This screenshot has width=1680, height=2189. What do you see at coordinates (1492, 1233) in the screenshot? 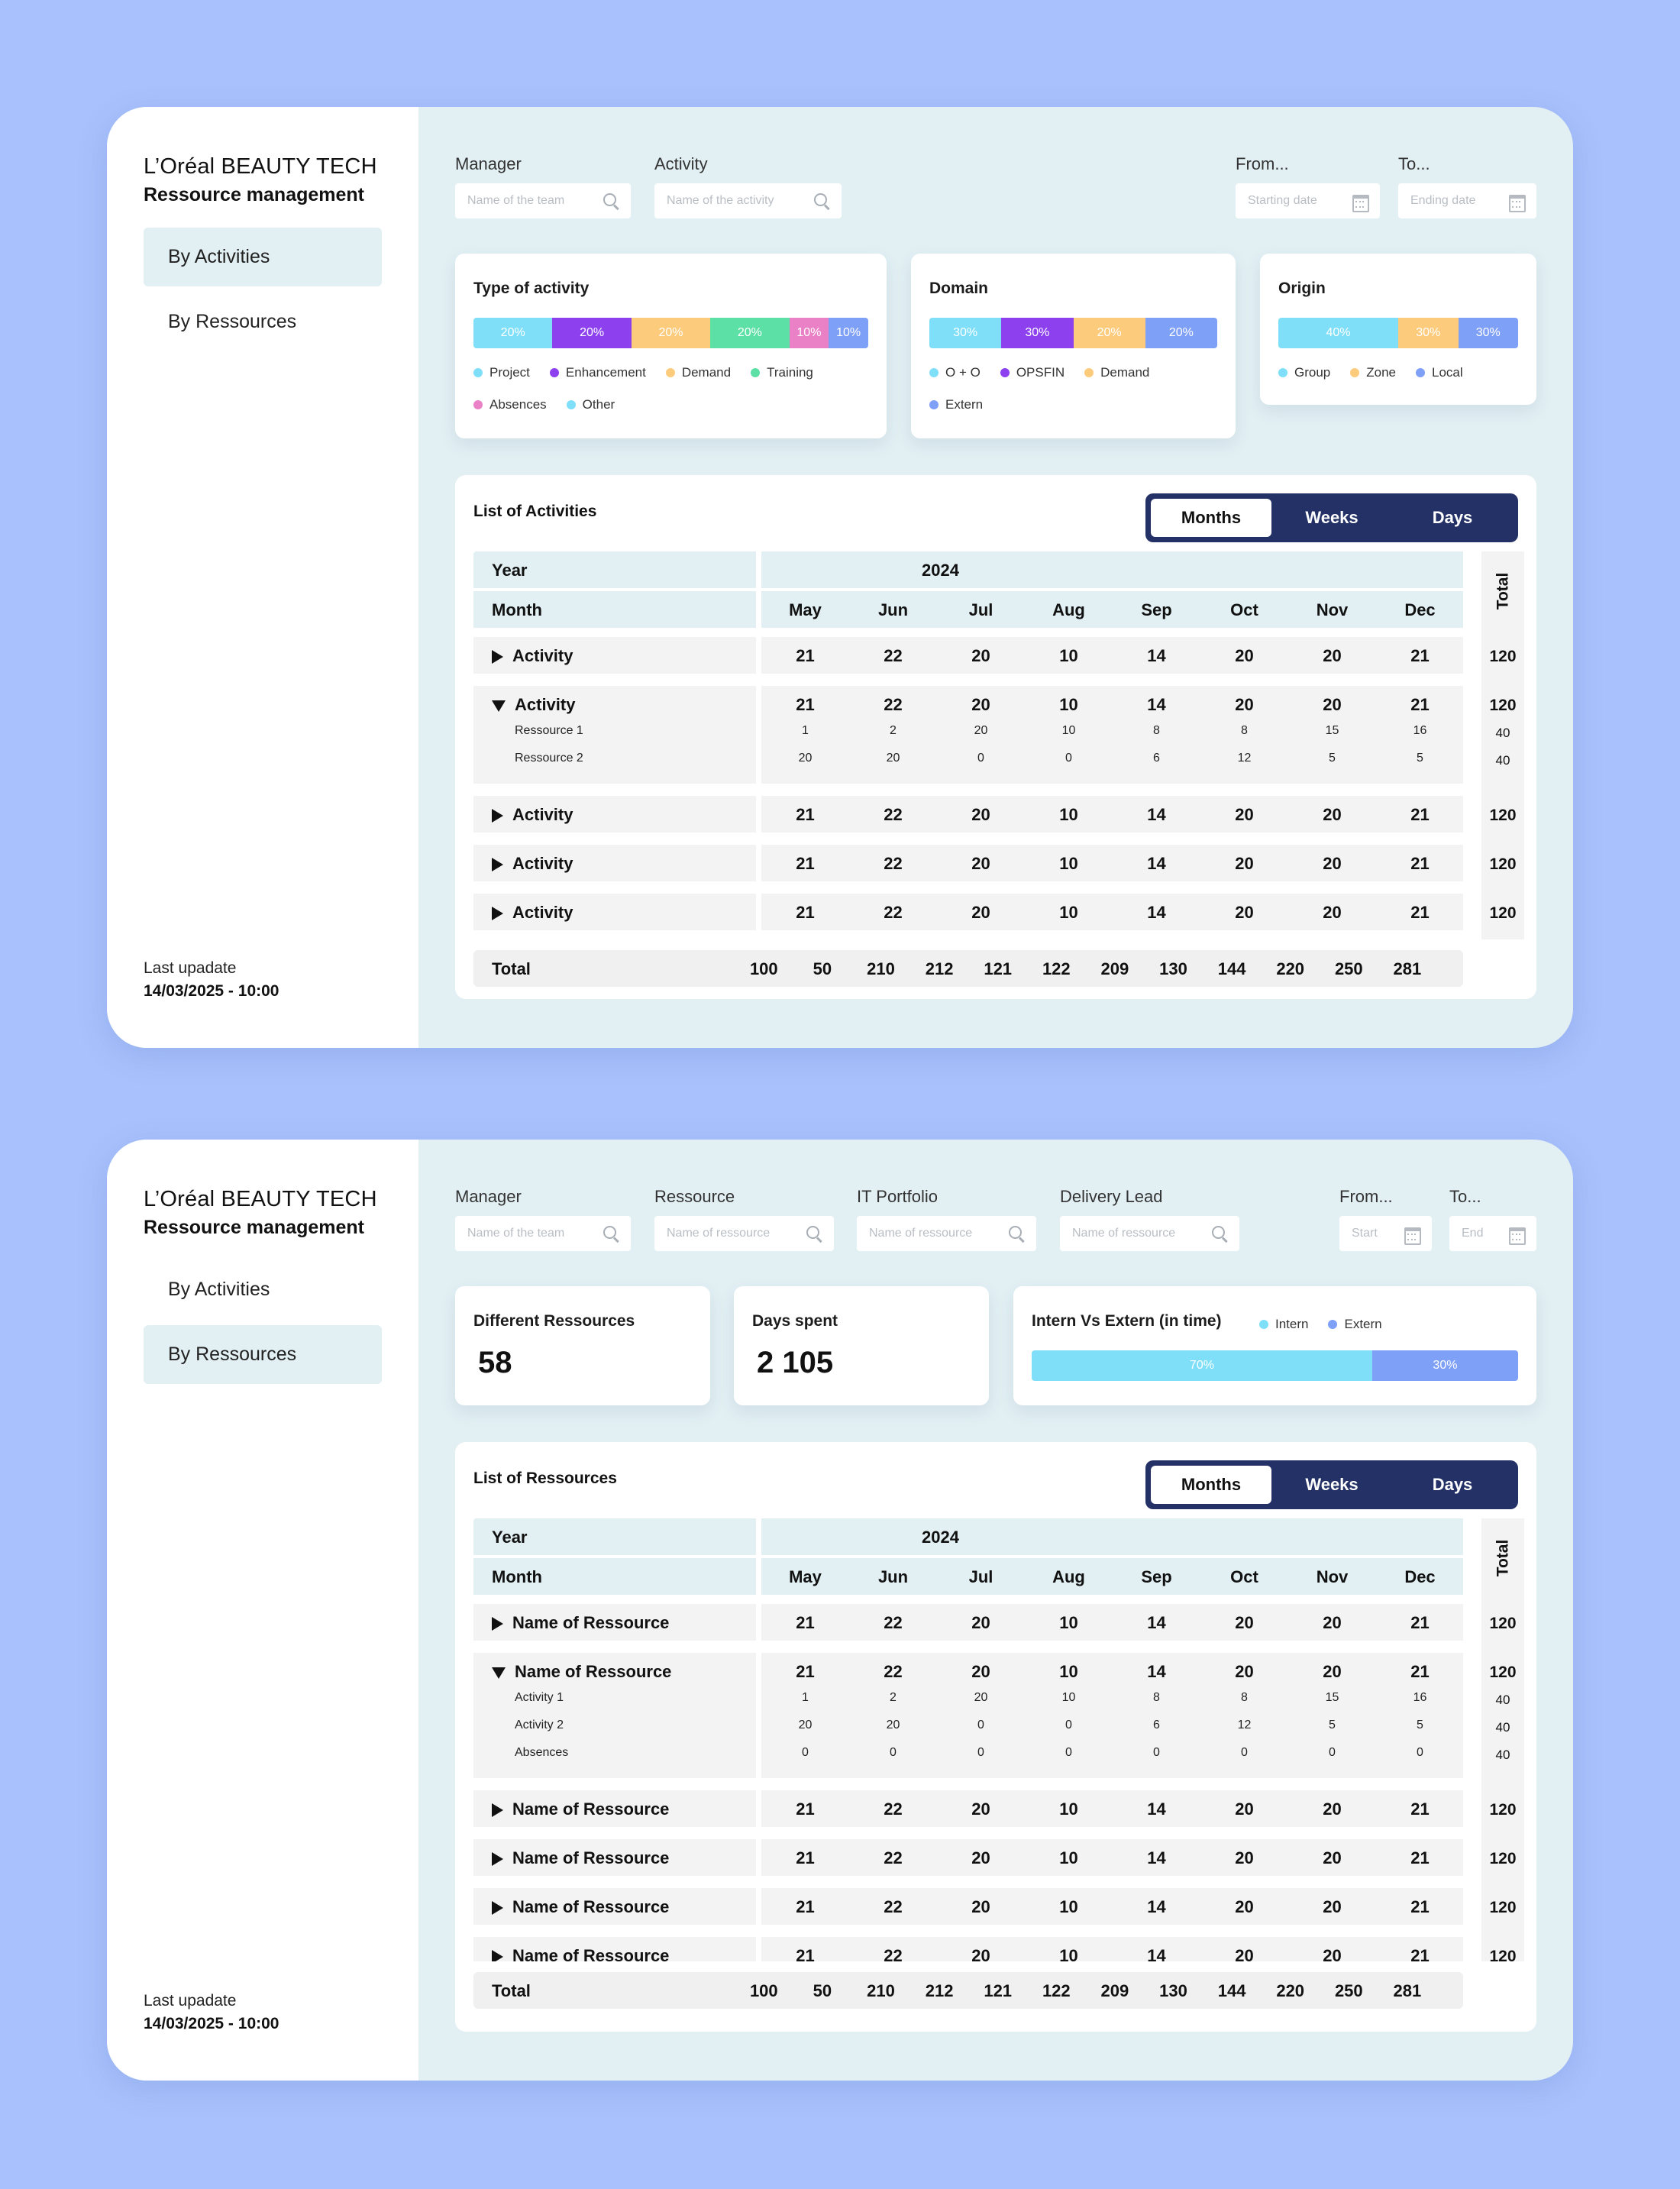
I see `to-date-input: End` at bounding box center [1492, 1233].